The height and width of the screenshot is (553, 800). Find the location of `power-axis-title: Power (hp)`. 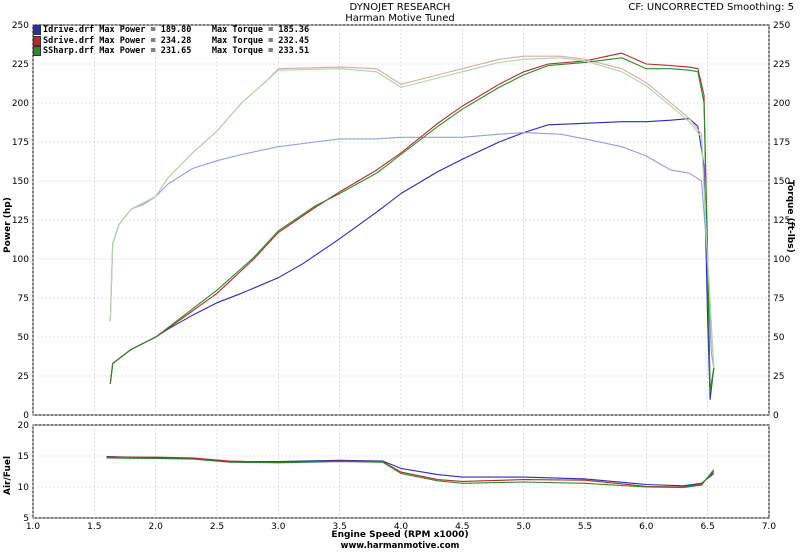

power-axis-title: Power (hp) is located at coordinates (8, 225).